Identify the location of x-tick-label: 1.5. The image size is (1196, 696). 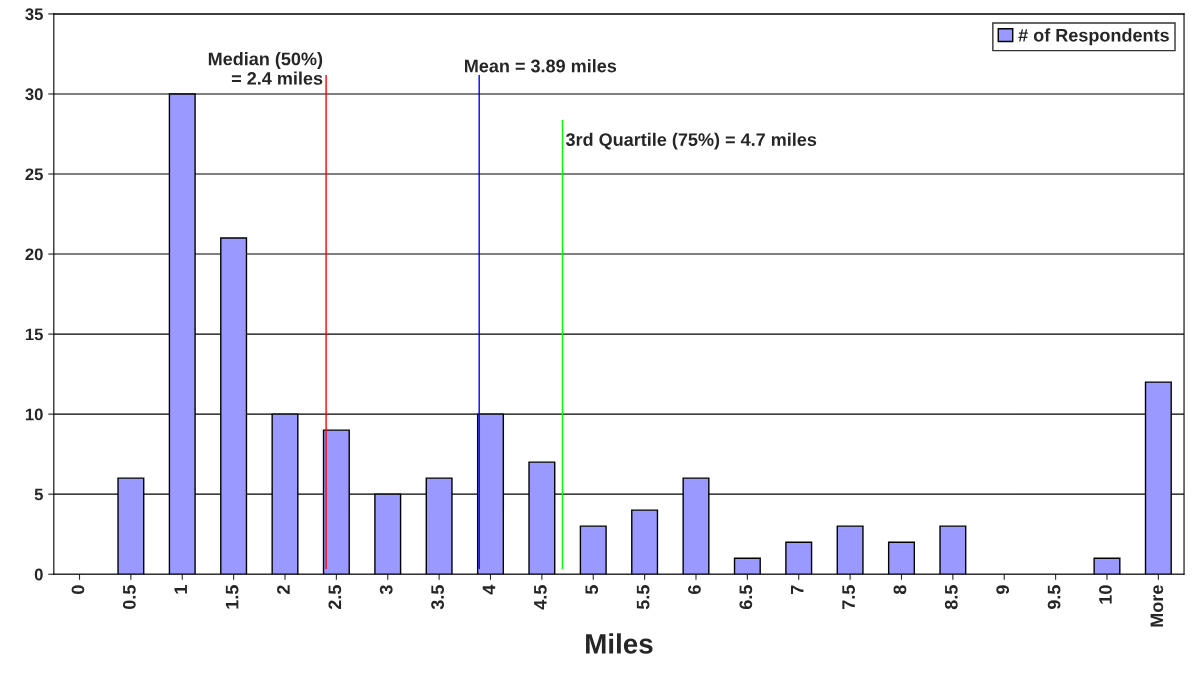
(232, 597).